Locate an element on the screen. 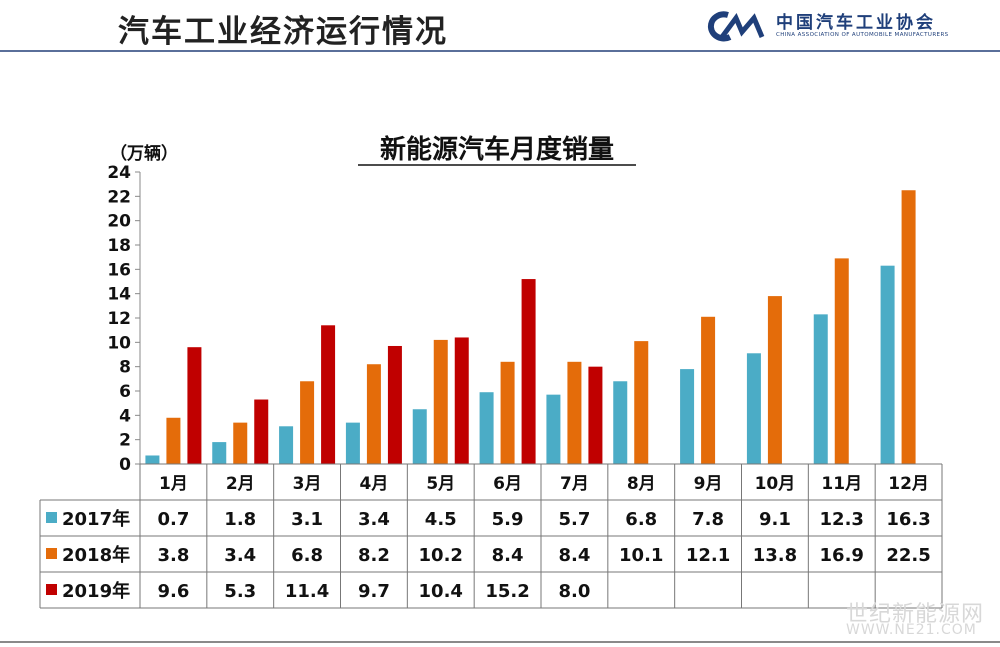 This screenshot has width=1000, height=647. y-tick-label: 10 is located at coordinates (119, 343).